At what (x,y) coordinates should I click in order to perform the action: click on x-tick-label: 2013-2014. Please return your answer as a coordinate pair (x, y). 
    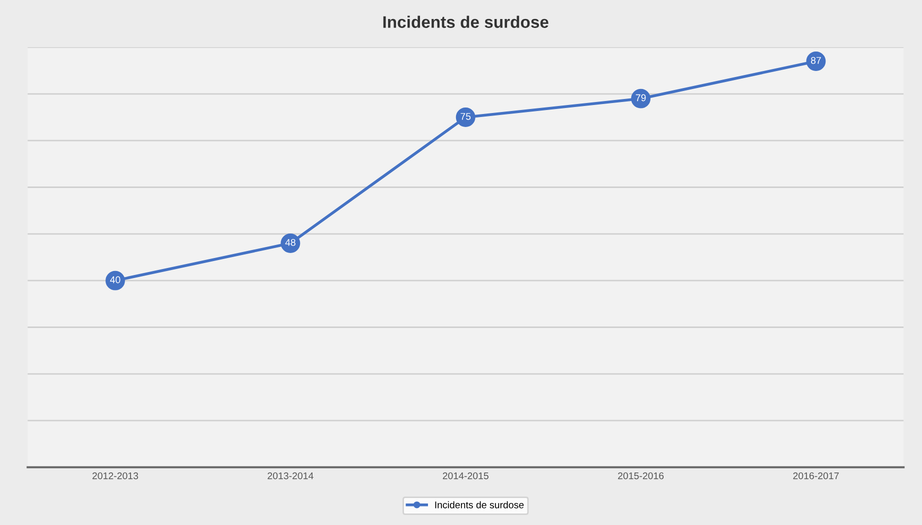
    Looking at the image, I should click on (291, 476).